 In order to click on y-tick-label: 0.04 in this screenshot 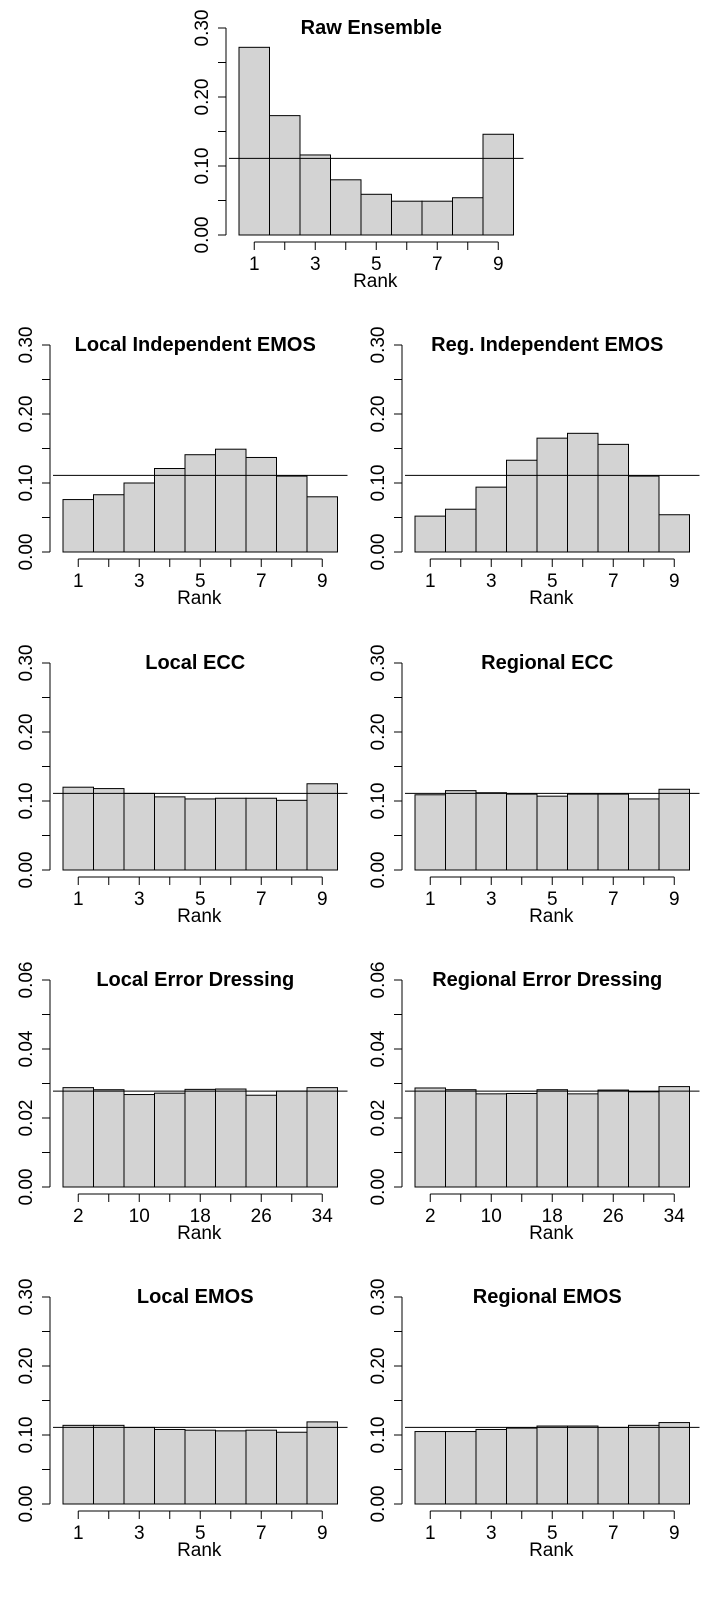, I will do `click(26, 1048)`.